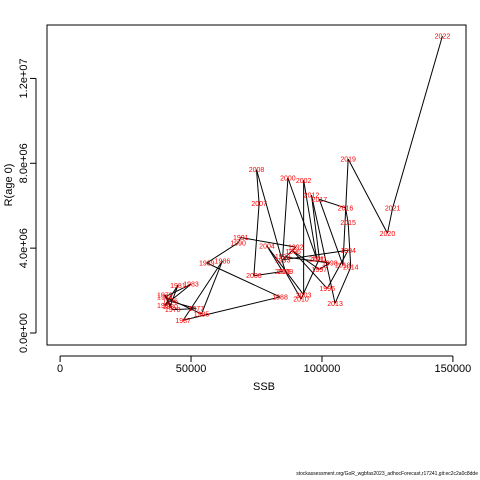 The image size is (480, 480). I want to click on point-year-label: 1983, so click(191, 285).